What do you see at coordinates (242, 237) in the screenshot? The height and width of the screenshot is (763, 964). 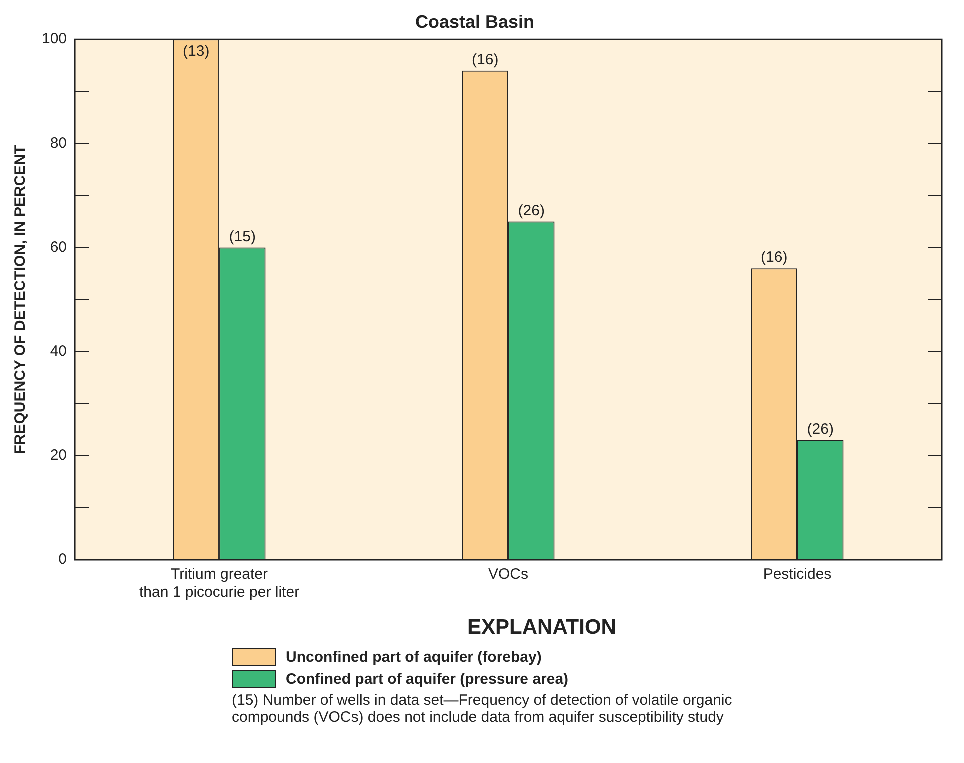 I see `annotation: (15)` at bounding box center [242, 237].